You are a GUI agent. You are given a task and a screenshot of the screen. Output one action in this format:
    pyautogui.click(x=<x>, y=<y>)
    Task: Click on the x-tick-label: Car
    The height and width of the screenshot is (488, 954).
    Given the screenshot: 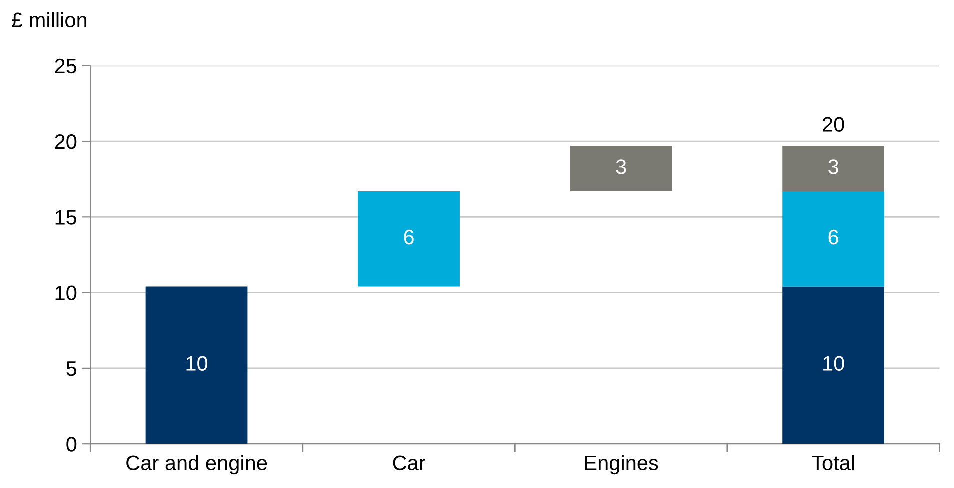 What is the action you would take?
    pyautogui.click(x=409, y=463)
    